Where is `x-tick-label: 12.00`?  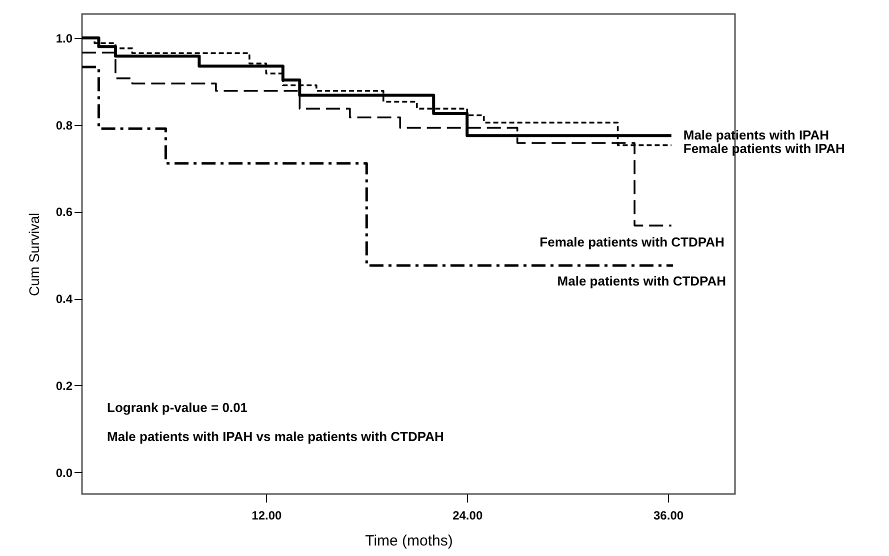
x-tick-label: 12.00 is located at coordinates (267, 515).